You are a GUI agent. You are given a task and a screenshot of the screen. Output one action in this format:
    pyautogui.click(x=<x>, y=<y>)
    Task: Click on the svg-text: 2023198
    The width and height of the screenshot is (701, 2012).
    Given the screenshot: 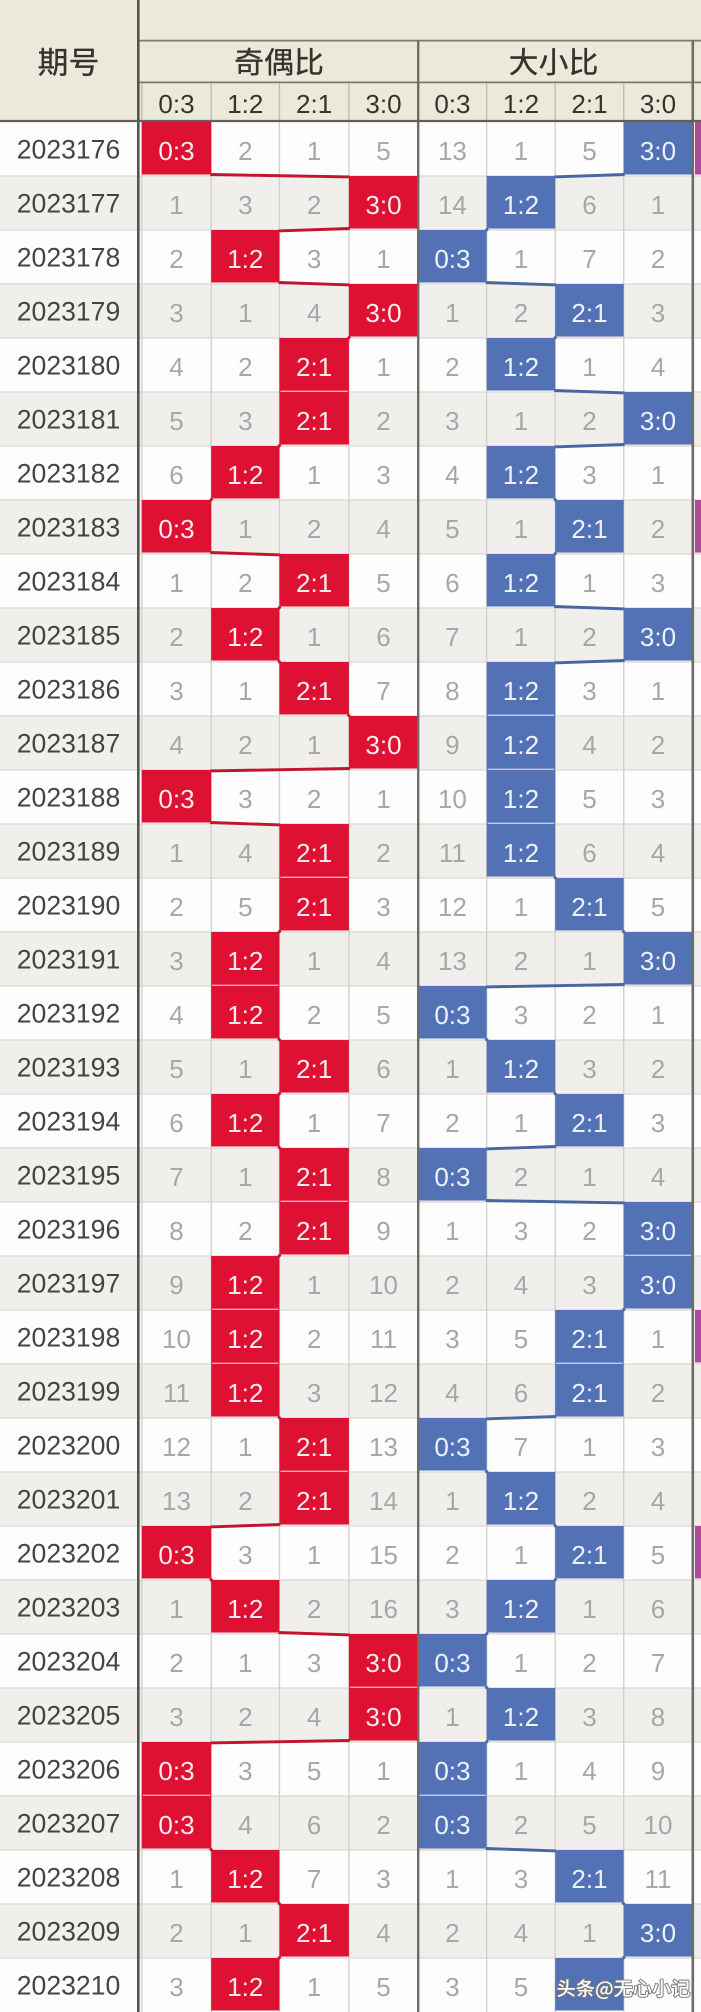 What is the action you would take?
    pyautogui.click(x=69, y=1338)
    